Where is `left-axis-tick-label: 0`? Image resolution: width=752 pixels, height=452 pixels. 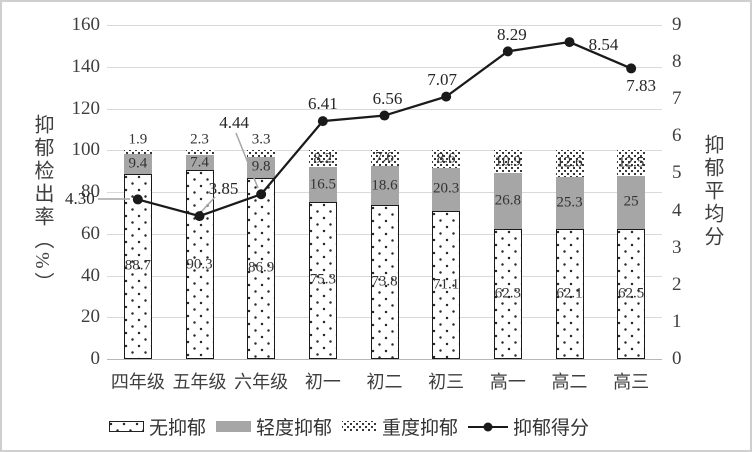
left-axis-tick-label: 0 is located at coordinates (95, 358).